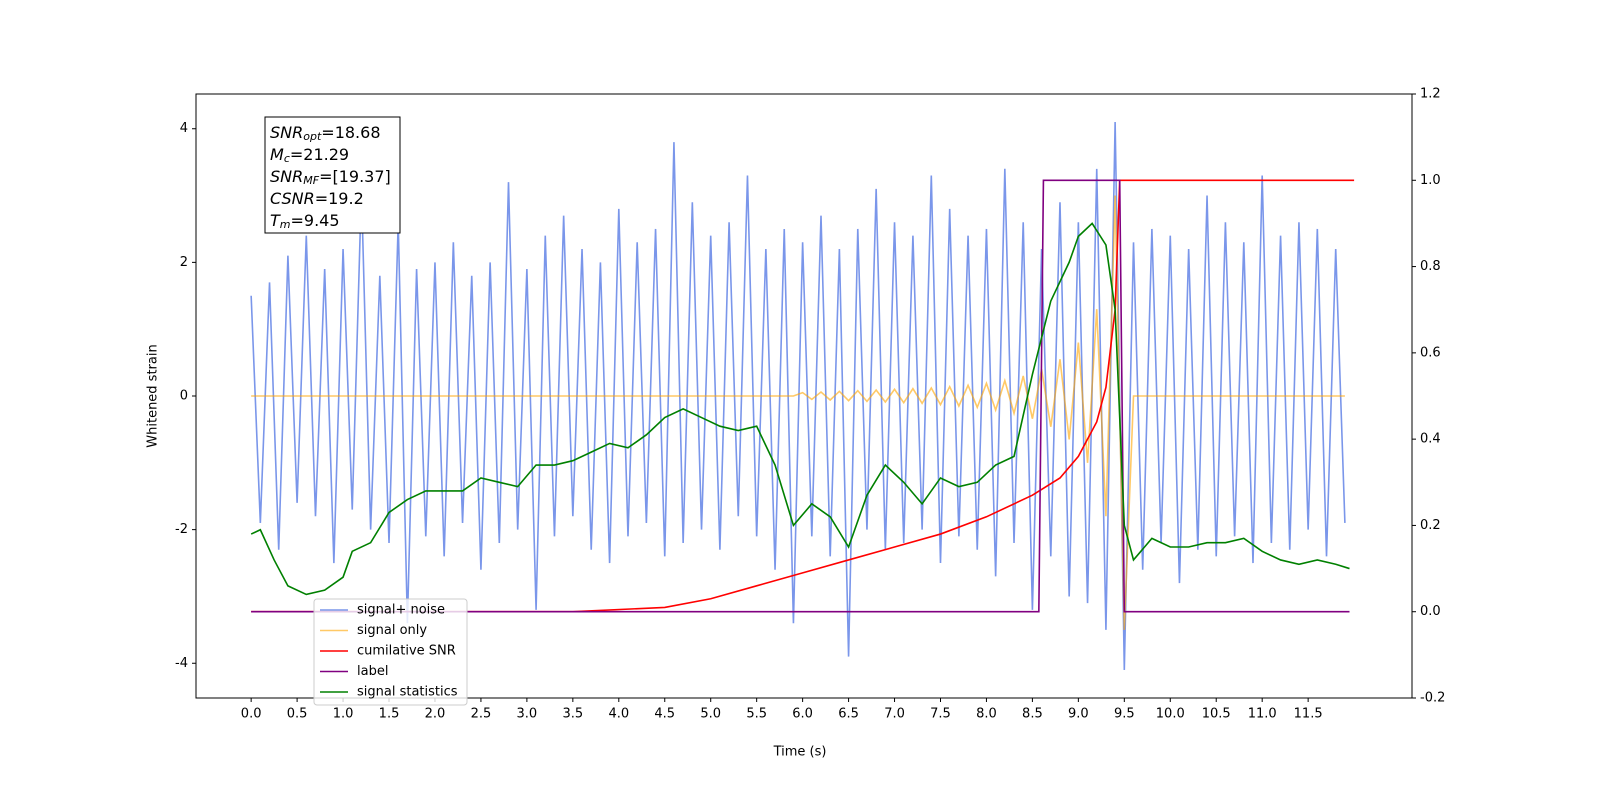 Image resolution: width=1600 pixels, height=800 pixels. I want to click on legend-box, so click(390, 652).